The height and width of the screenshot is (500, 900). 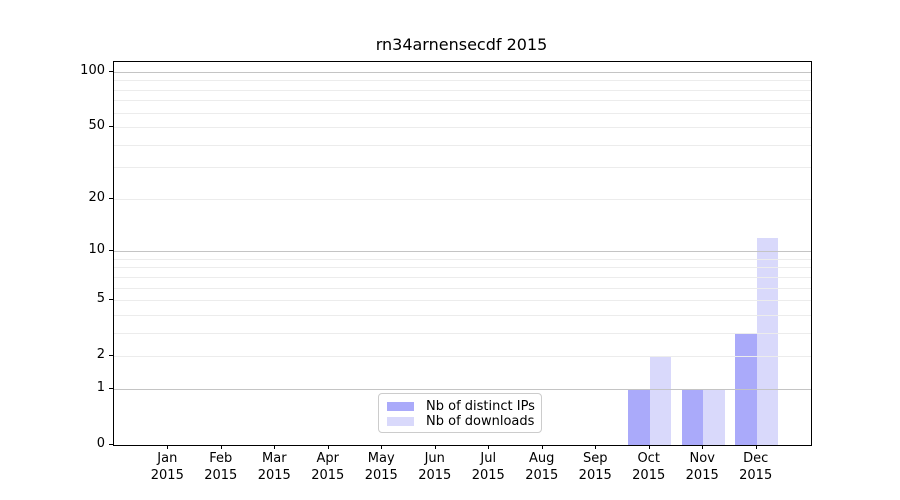 What do you see at coordinates (639, 416) in the screenshot?
I see `bar-nb-of-distinct-ips-oct` at bounding box center [639, 416].